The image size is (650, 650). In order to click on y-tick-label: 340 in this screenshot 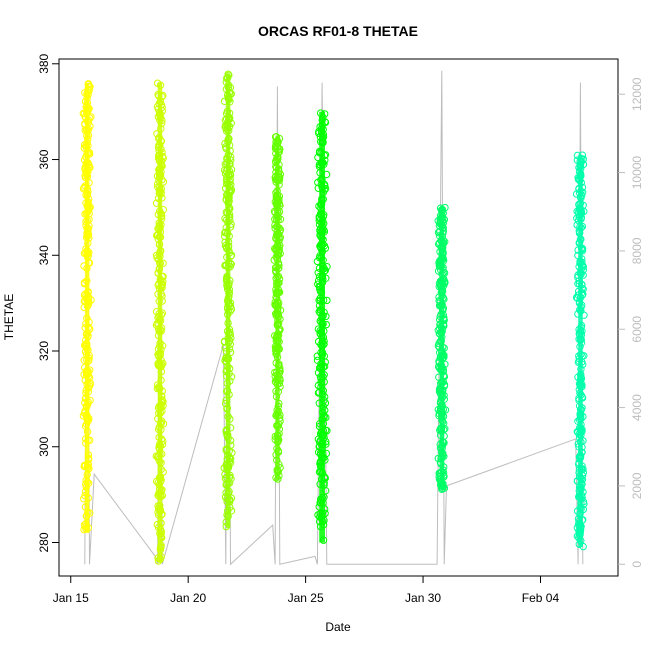, I will do `click(44, 255)`.